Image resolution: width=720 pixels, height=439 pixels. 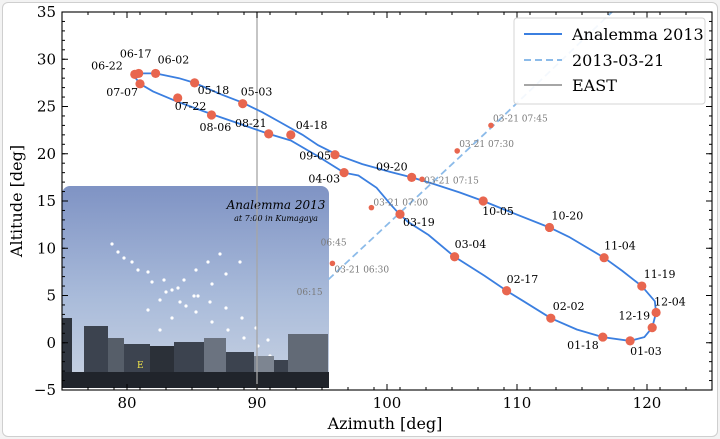 What do you see at coordinates (276, 218) in the screenshot?
I see `inset-subtitle: at 7:00 in Kumagaya` at bounding box center [276, 218].